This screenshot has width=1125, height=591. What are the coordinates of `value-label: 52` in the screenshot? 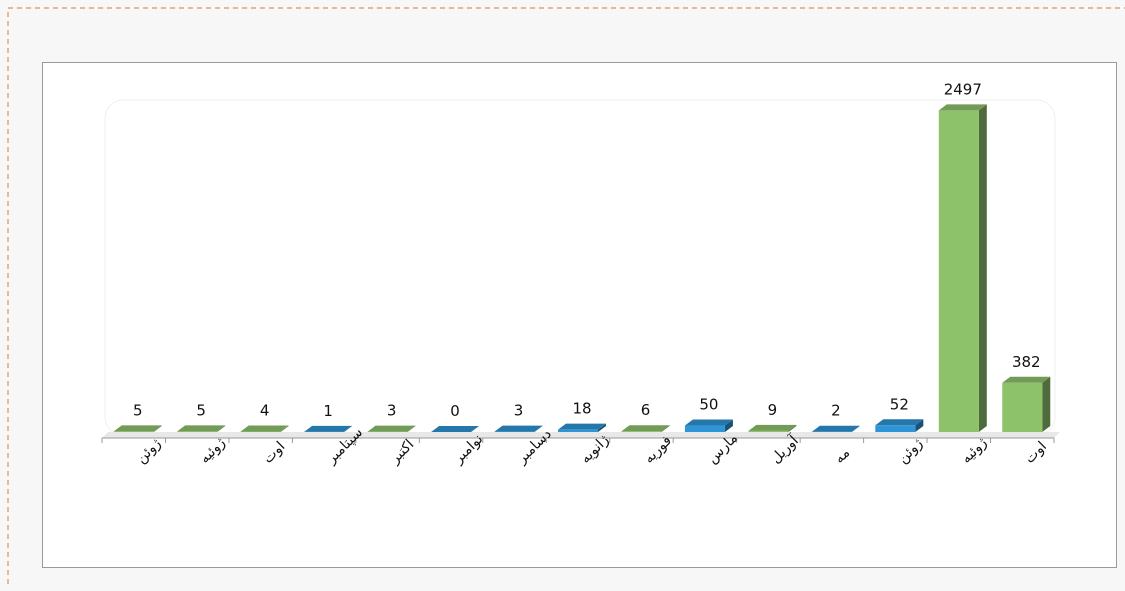 It's located at (899, 404).